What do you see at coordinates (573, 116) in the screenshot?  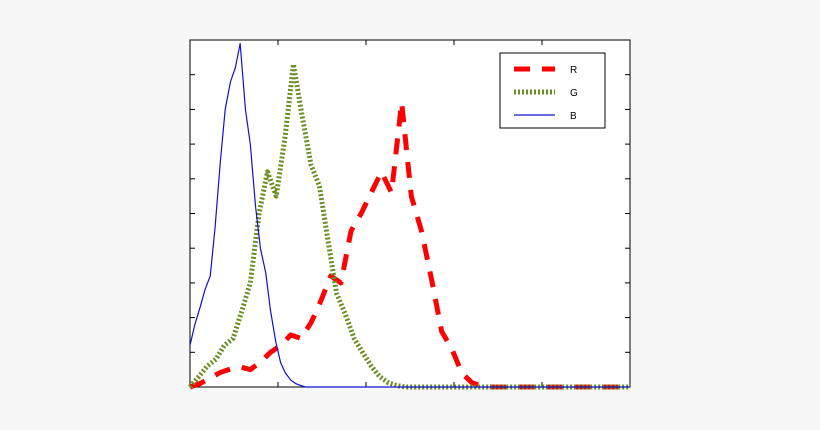 I see `legend-label-b: B` at bounding box center [573, 116].